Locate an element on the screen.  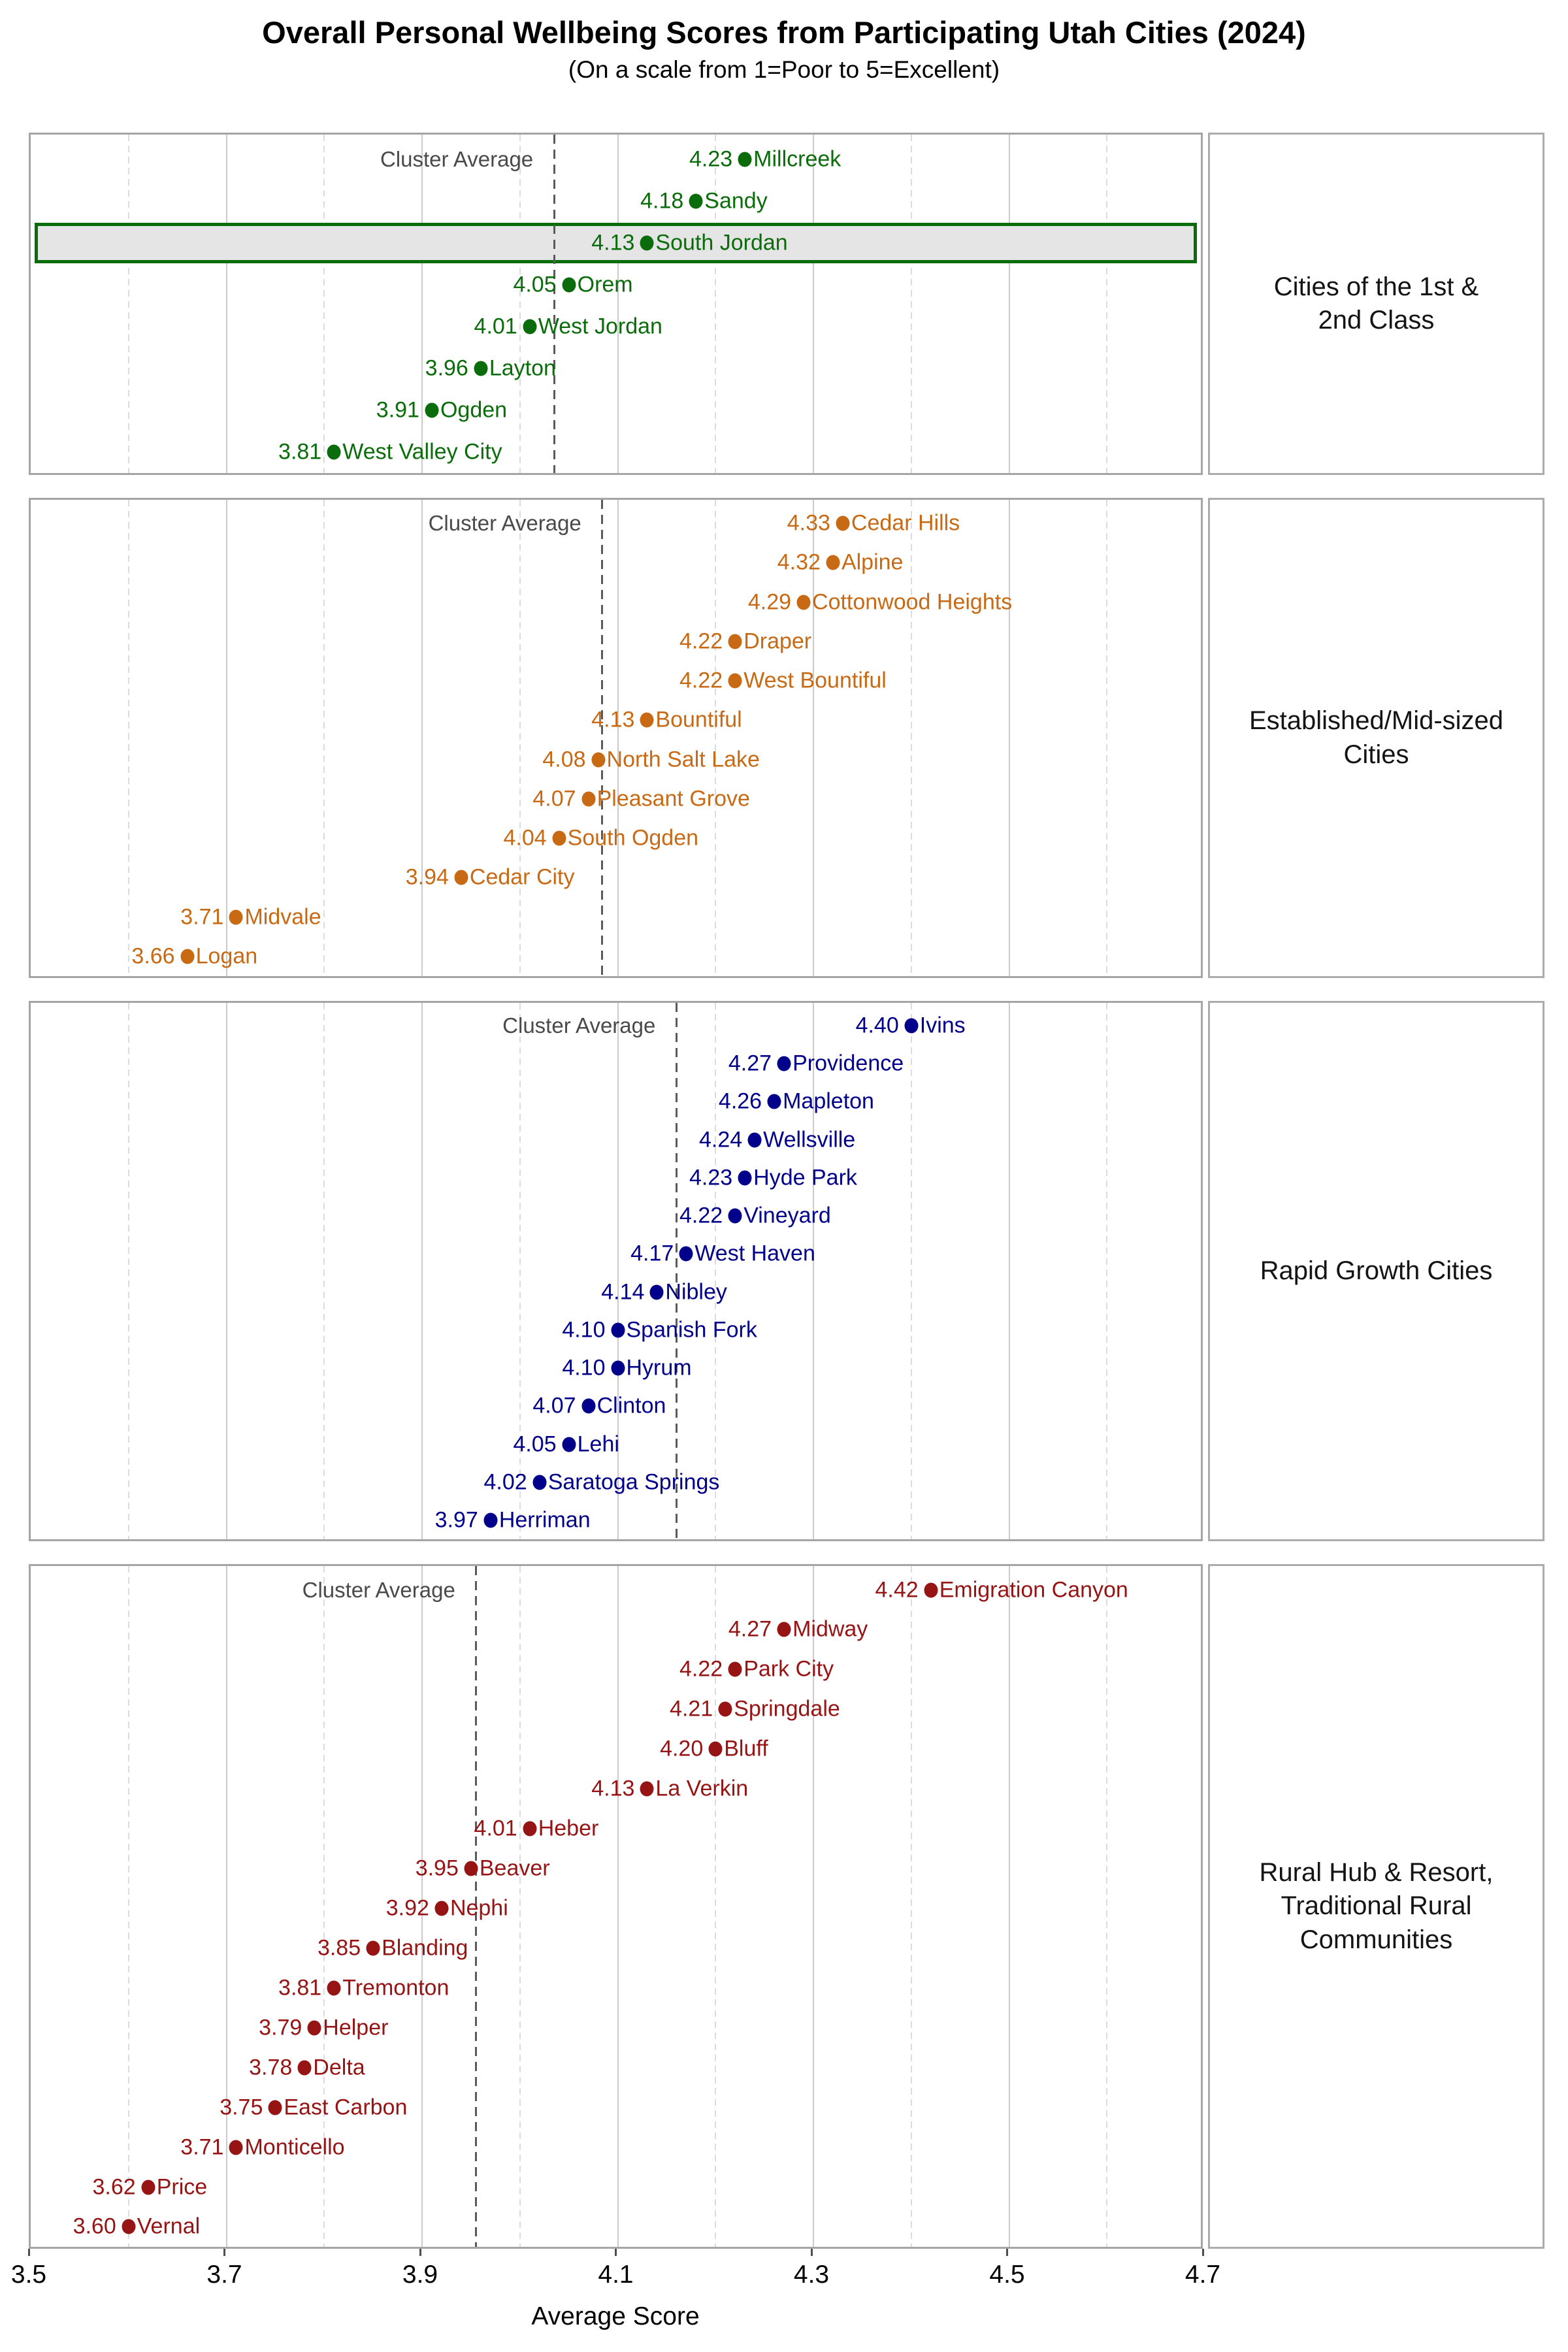
score-label: 3.81 is located at coordinates (300, 452).